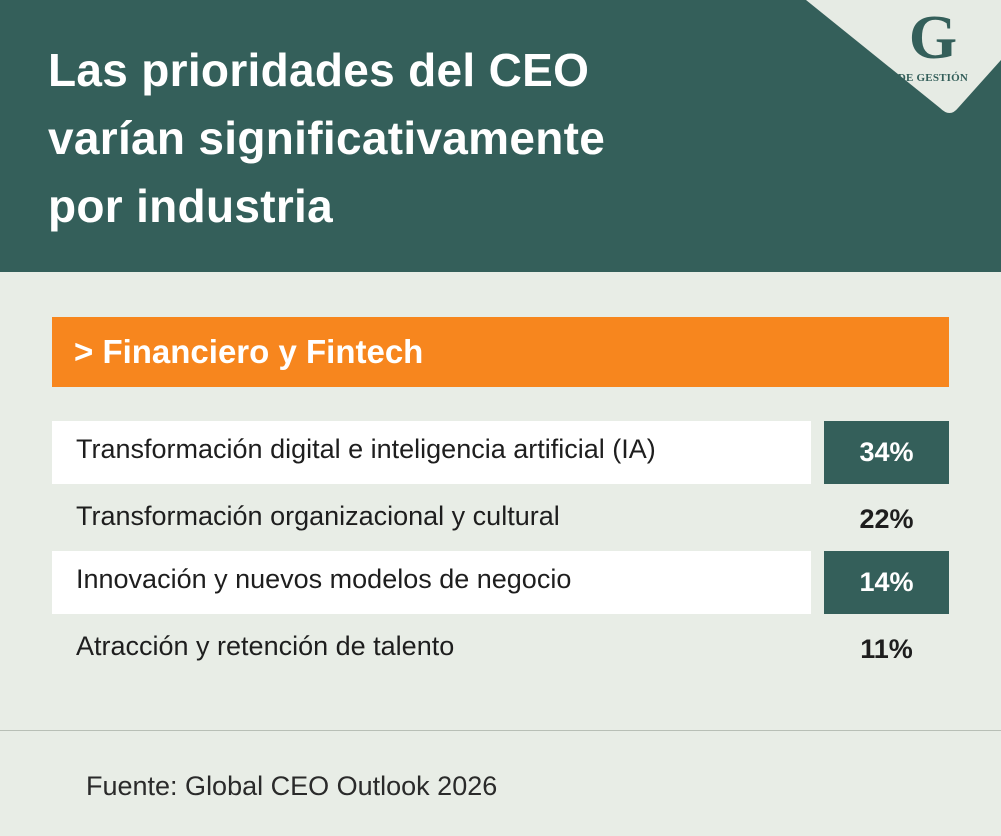 The height and width of the screenshot is (836, 1001). What do you see at coordinates (933, 38) in the screenshot?
I see `gestion-logo-letter: G` at bounding box center [933, 38].